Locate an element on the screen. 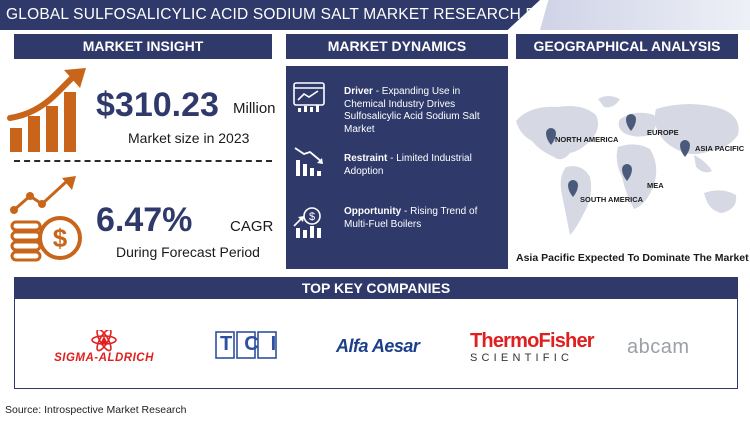 The height and width of the screenshot is (422, 750). market-dynamics-heading: MARKET DYNAMICS is located at coordinates (397, 46).